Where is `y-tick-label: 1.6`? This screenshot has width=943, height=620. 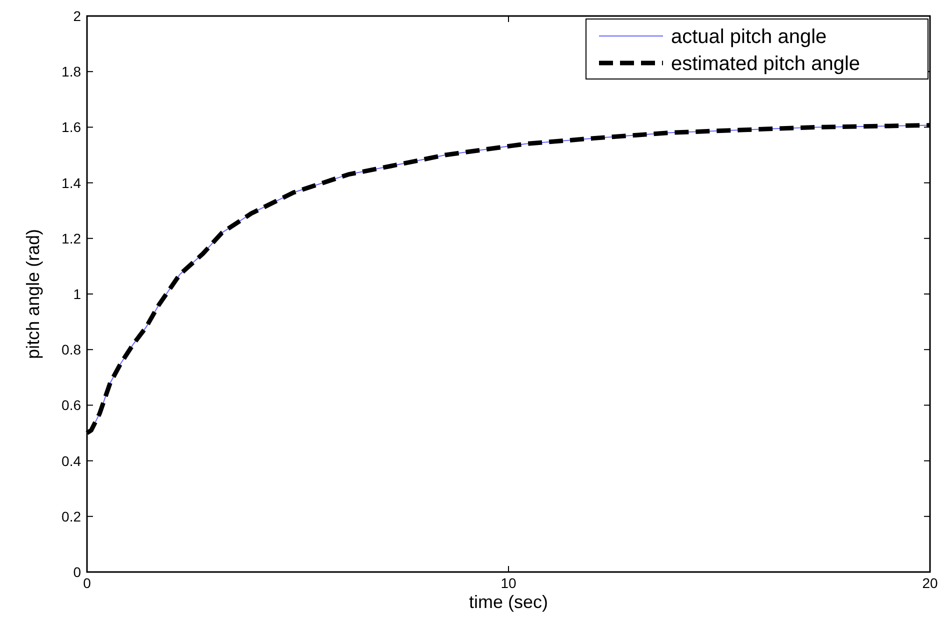 y-tick-label: 1.6 is located at coordinates (72, 127).